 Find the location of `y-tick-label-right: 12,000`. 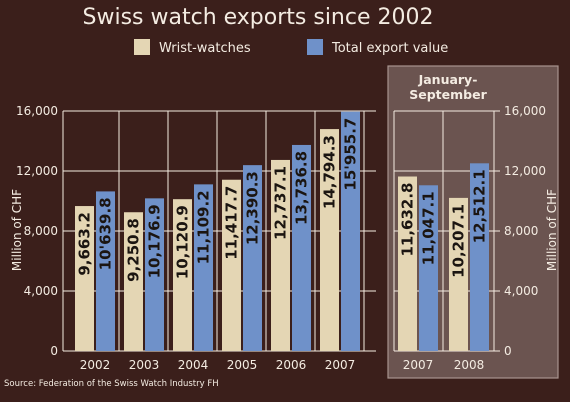

y-tick-label-right: 12,000 is located at coordinates (525, 171).